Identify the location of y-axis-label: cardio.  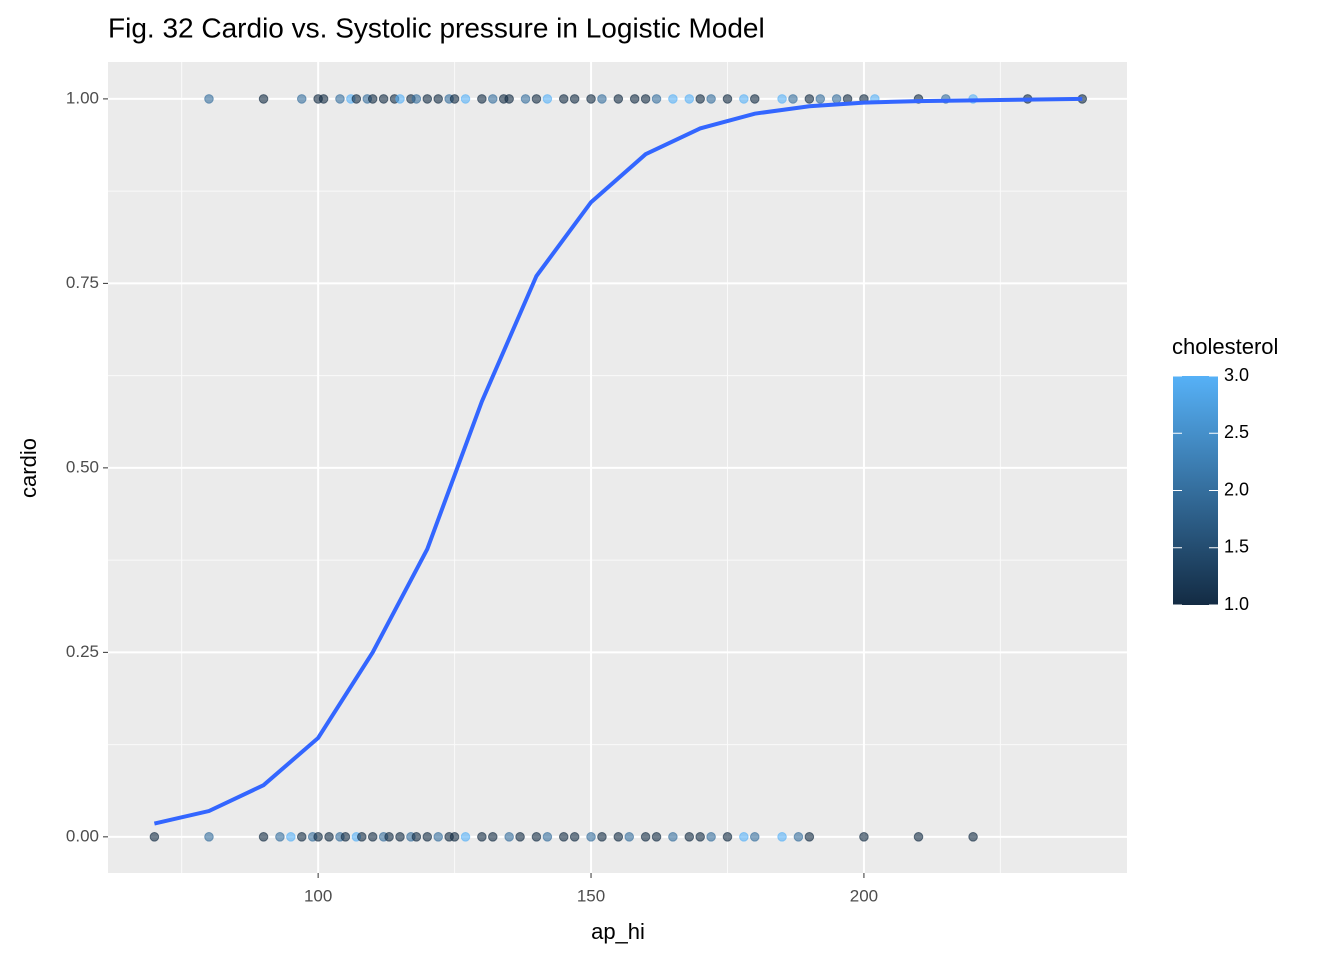
(28, 468).